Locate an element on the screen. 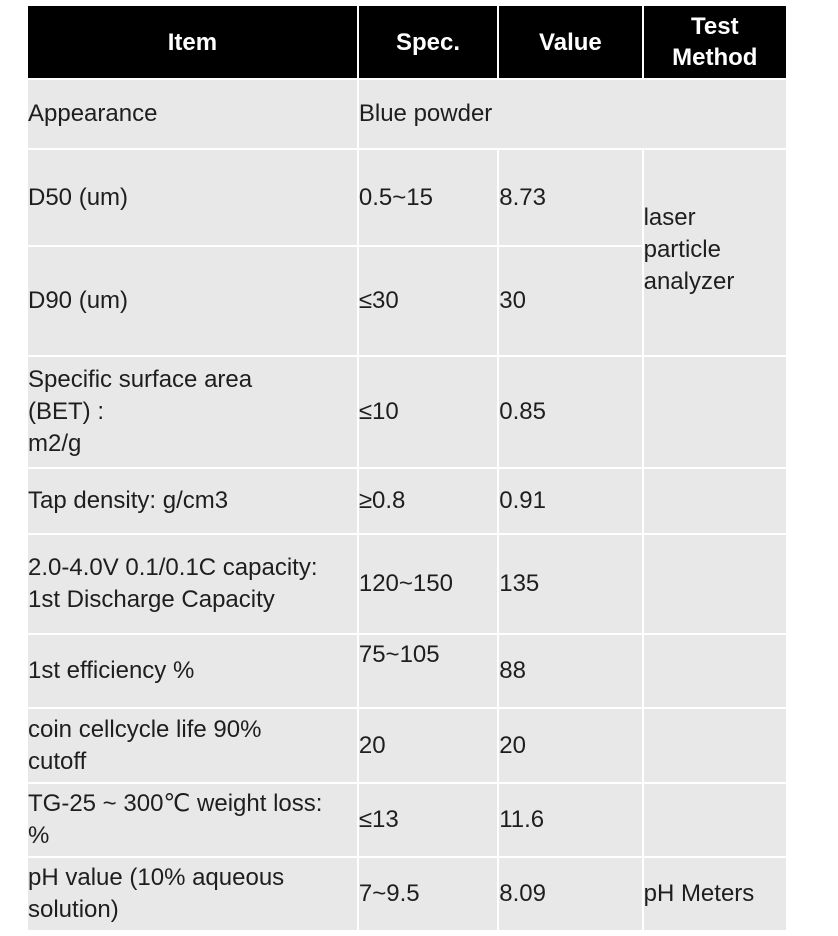 This screenshot has width=838, height=936. header-row: Item Spec. Value Test Method is located at coordinates (407, 42).